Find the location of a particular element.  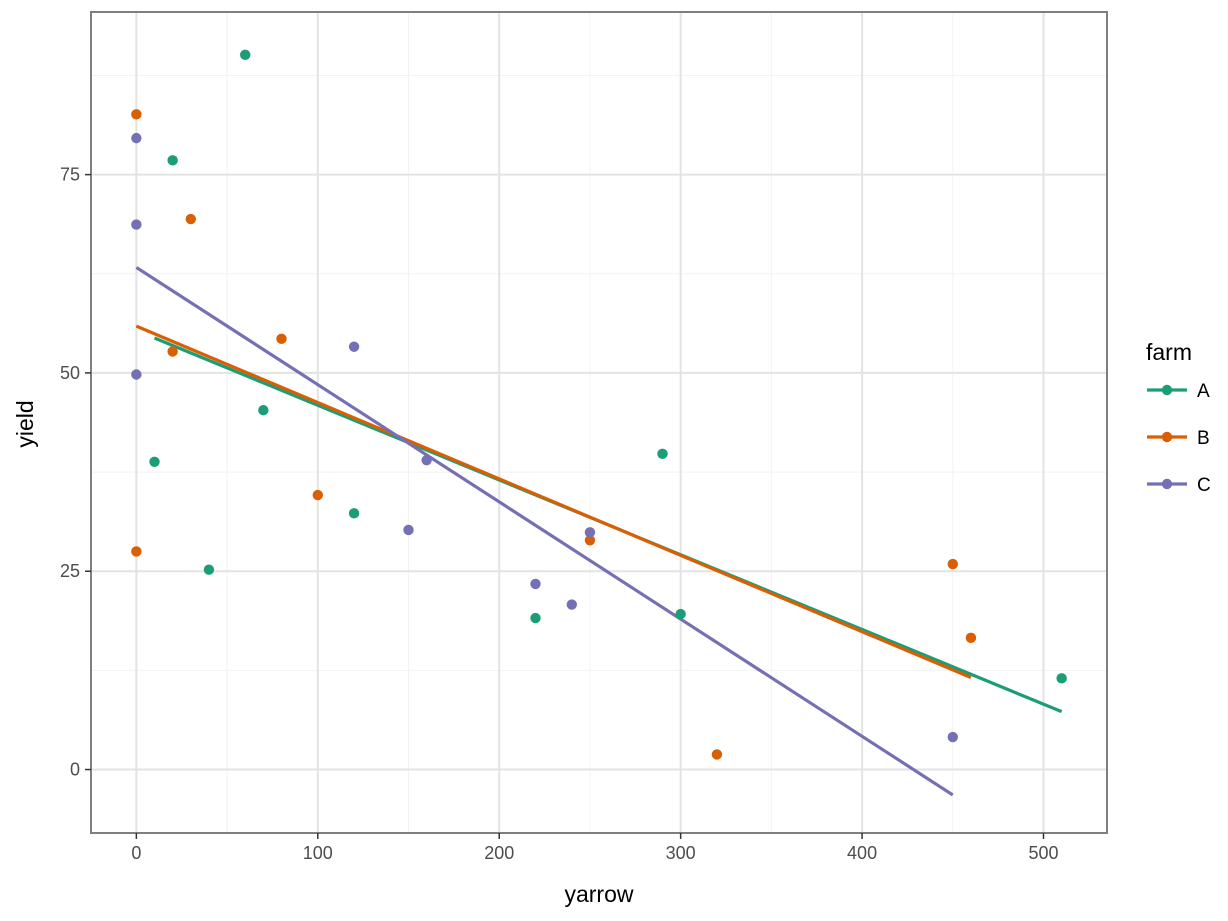

legend-label-B: B is located at coordinates (1203, 438).